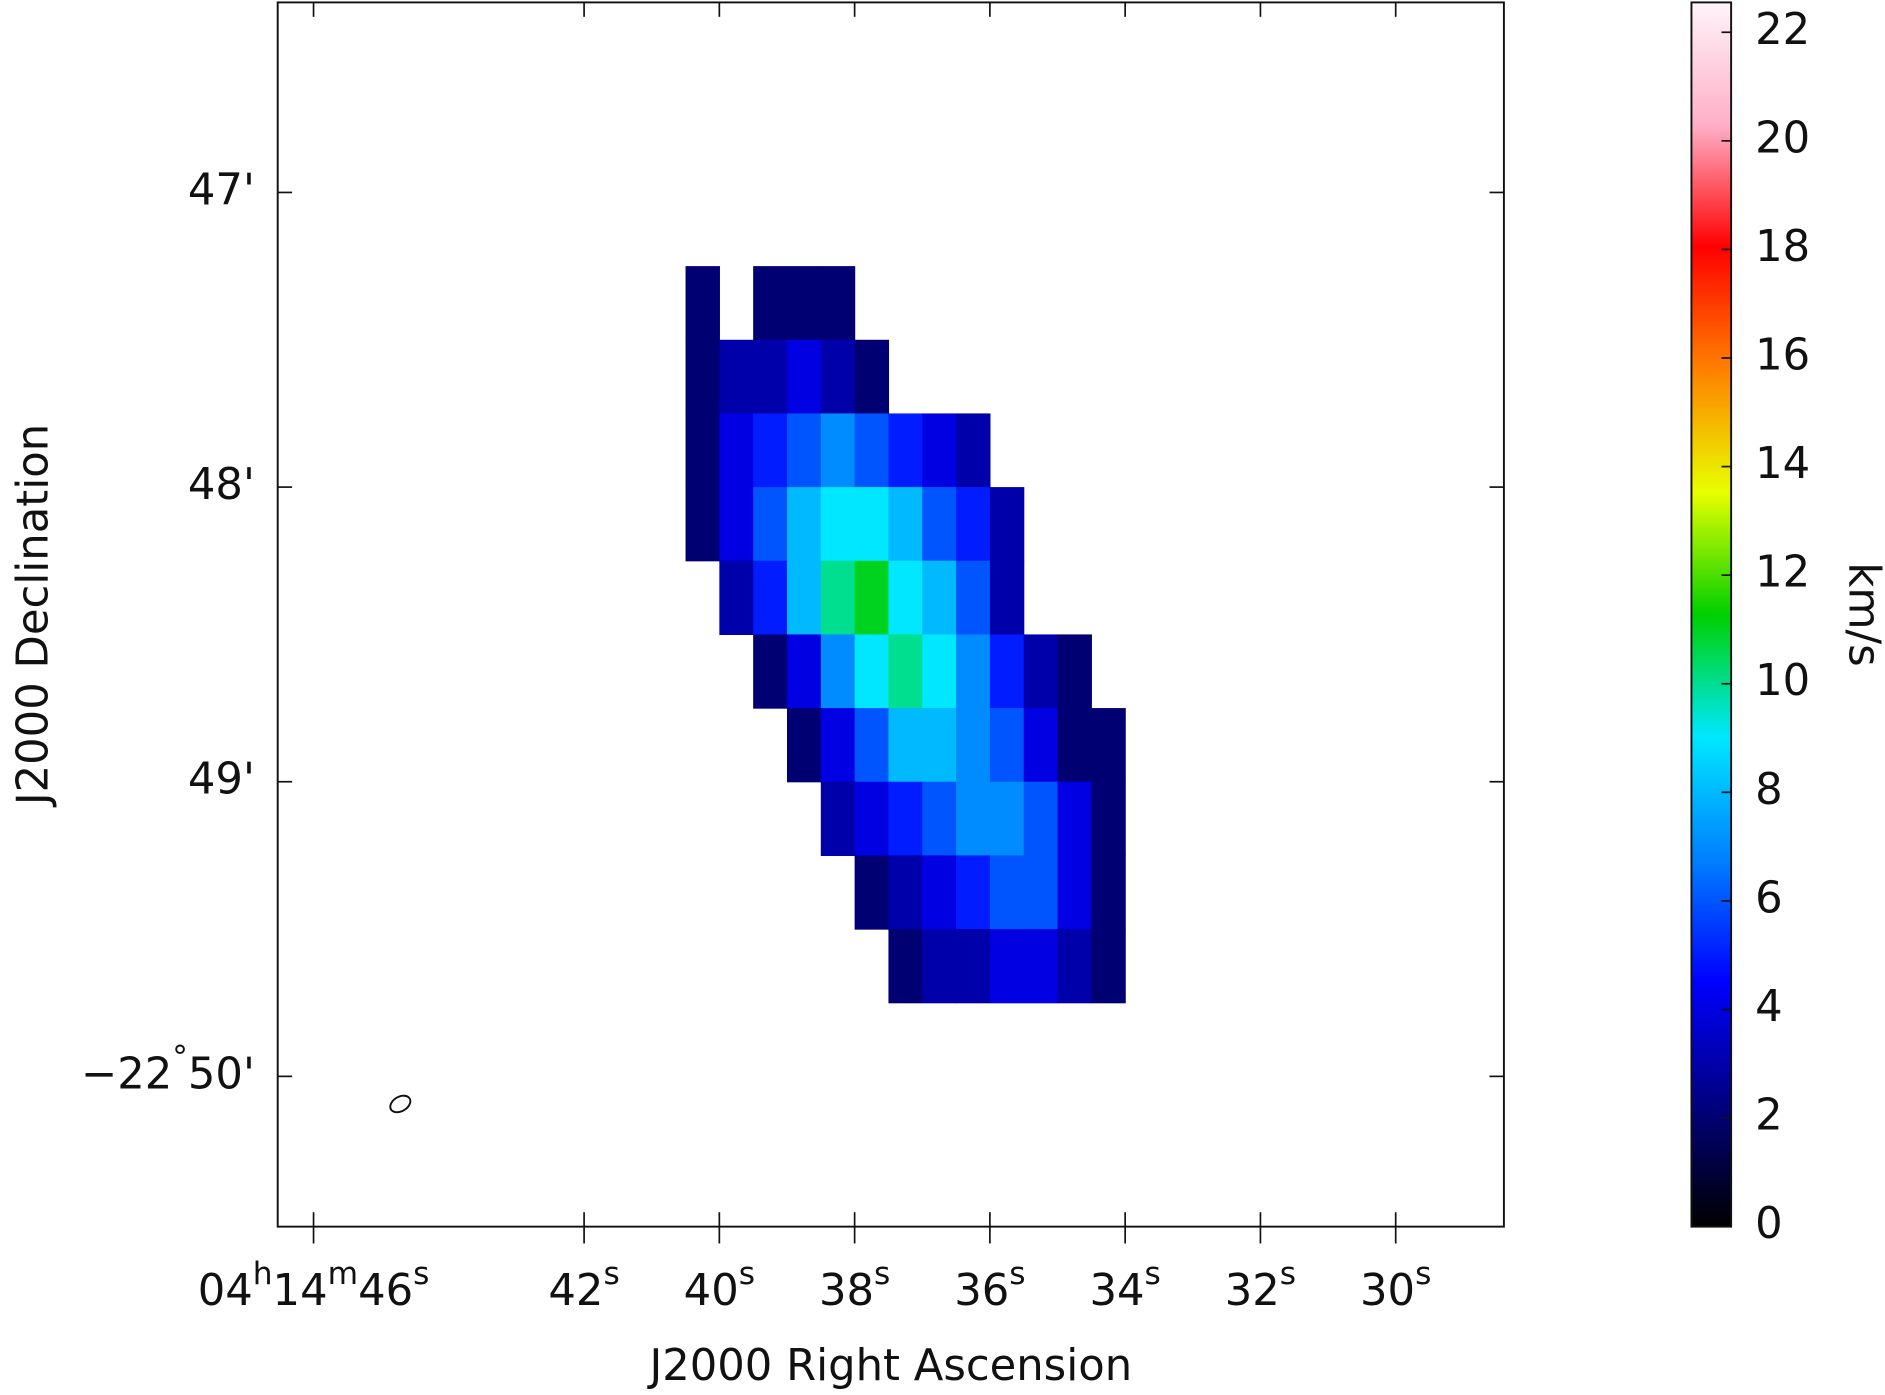 This screenshot has width=1885, height=1395. I want to click on image-layer, so click(905, 635).